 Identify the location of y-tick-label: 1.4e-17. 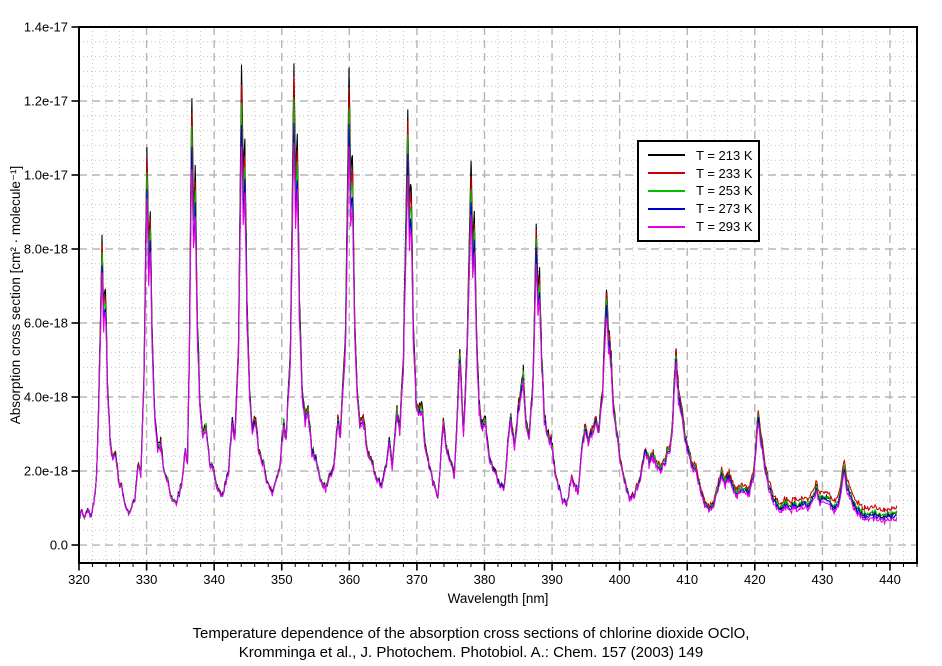
(46, 27).